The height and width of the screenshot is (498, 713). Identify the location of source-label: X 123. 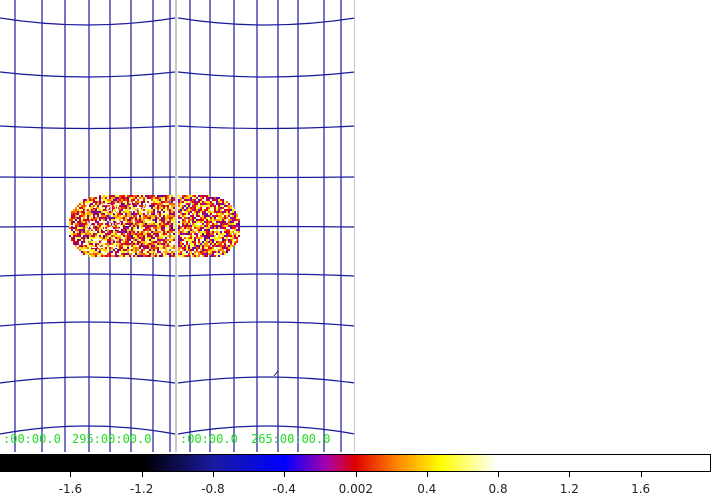
(104, 226).